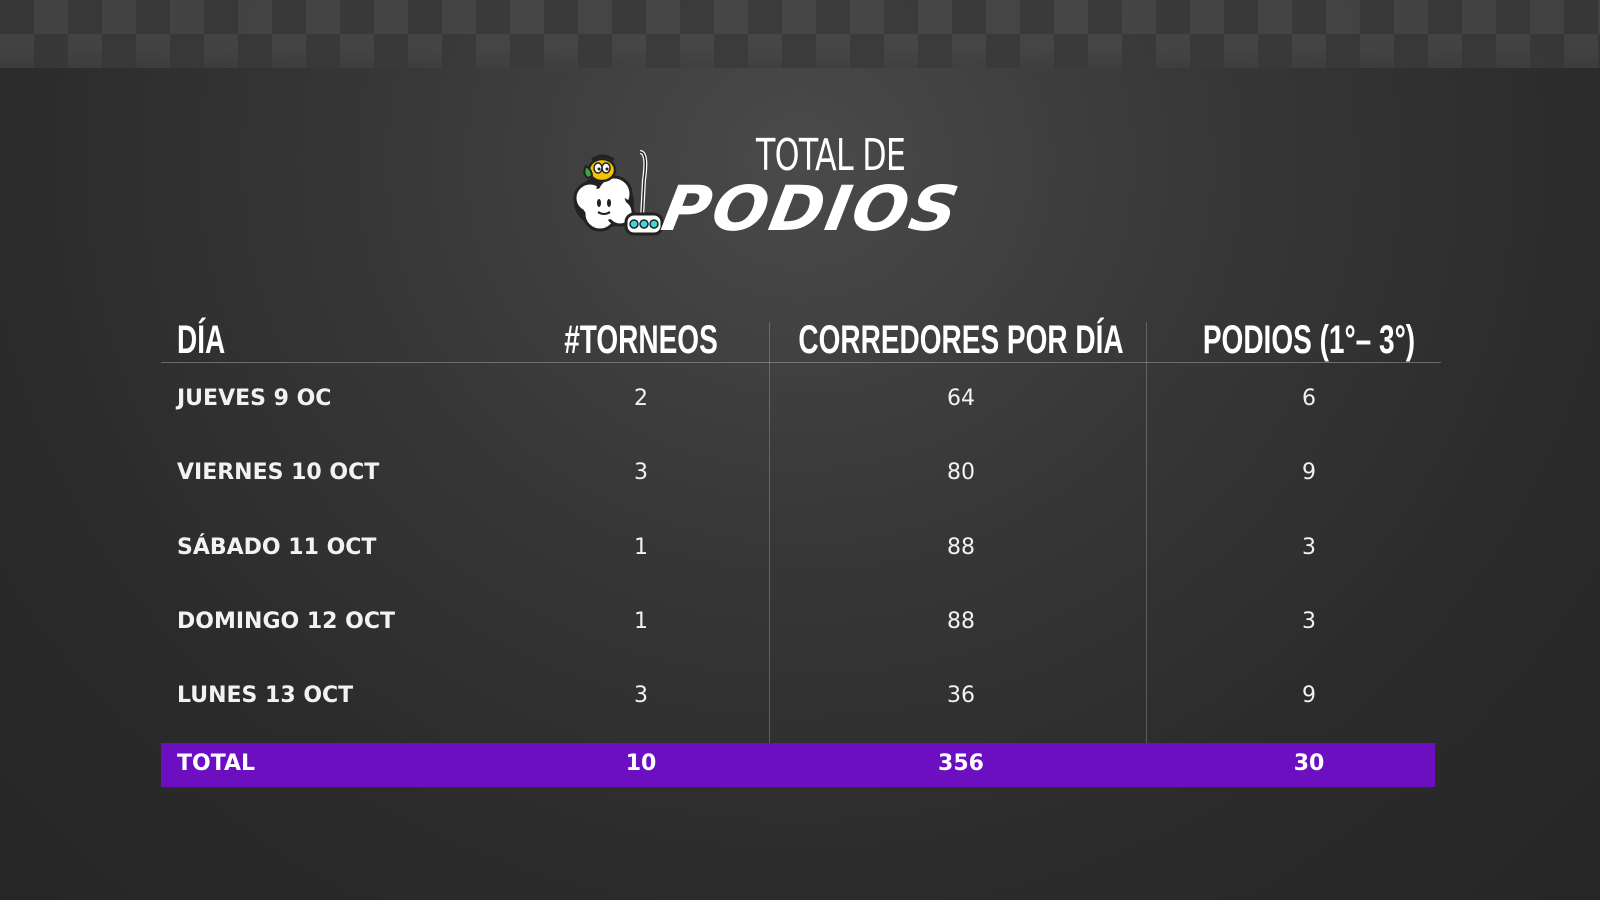 The width and height of the screenshot is (1600, 900). What do you see at coordinates (1309, 398) in the screenshot?
I see `row-podios: 6` at bounding box center [1309, 398].